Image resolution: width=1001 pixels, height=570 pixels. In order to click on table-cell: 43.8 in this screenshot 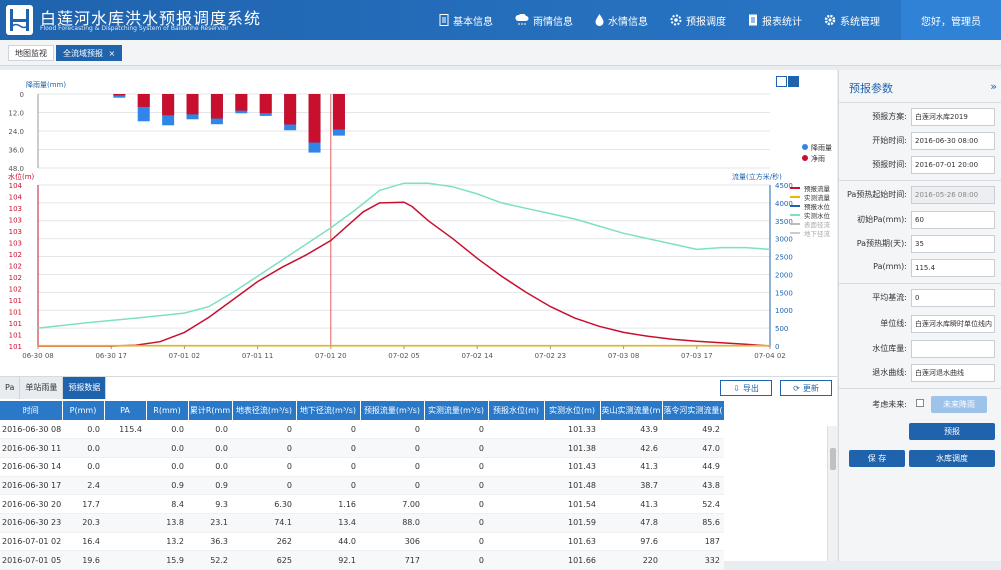, I will do `click(693, 486)`.